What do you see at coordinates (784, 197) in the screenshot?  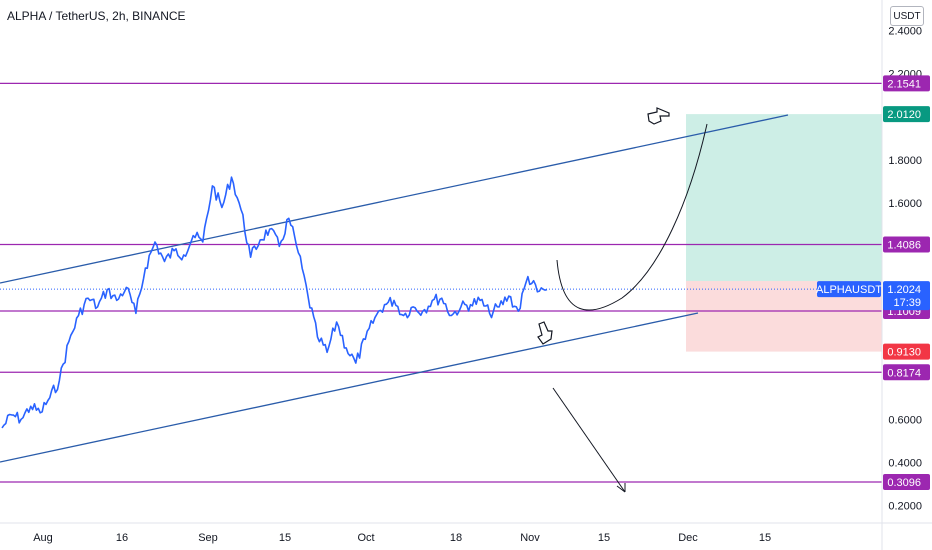 I see `target-zone` at bounding box center [784, 197].